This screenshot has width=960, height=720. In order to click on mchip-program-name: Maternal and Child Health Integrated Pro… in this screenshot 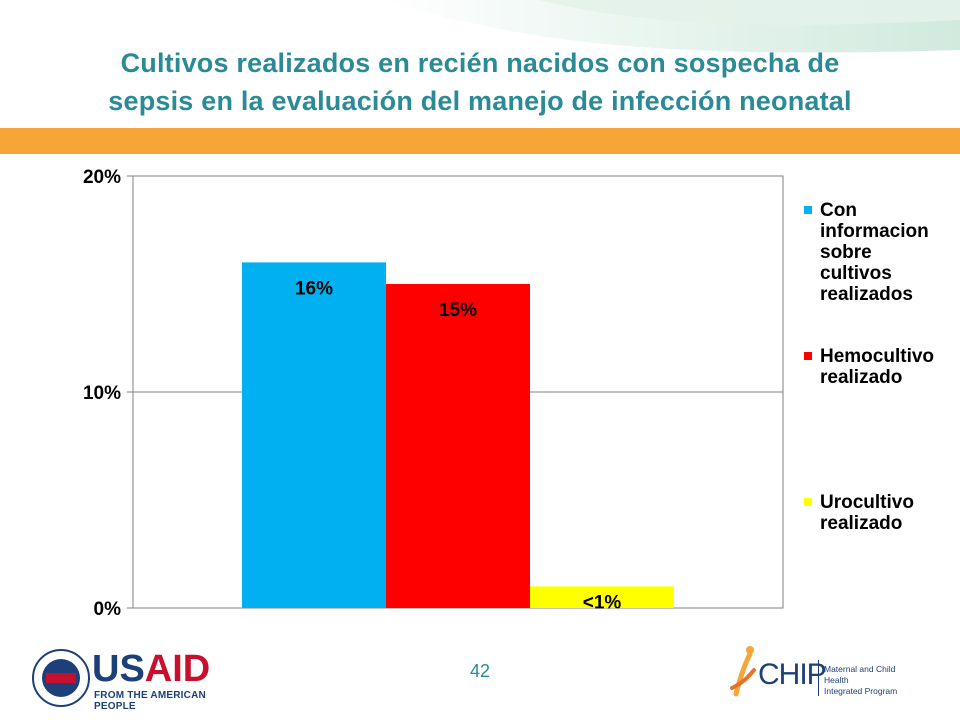, I will do `click(861, 680)`.